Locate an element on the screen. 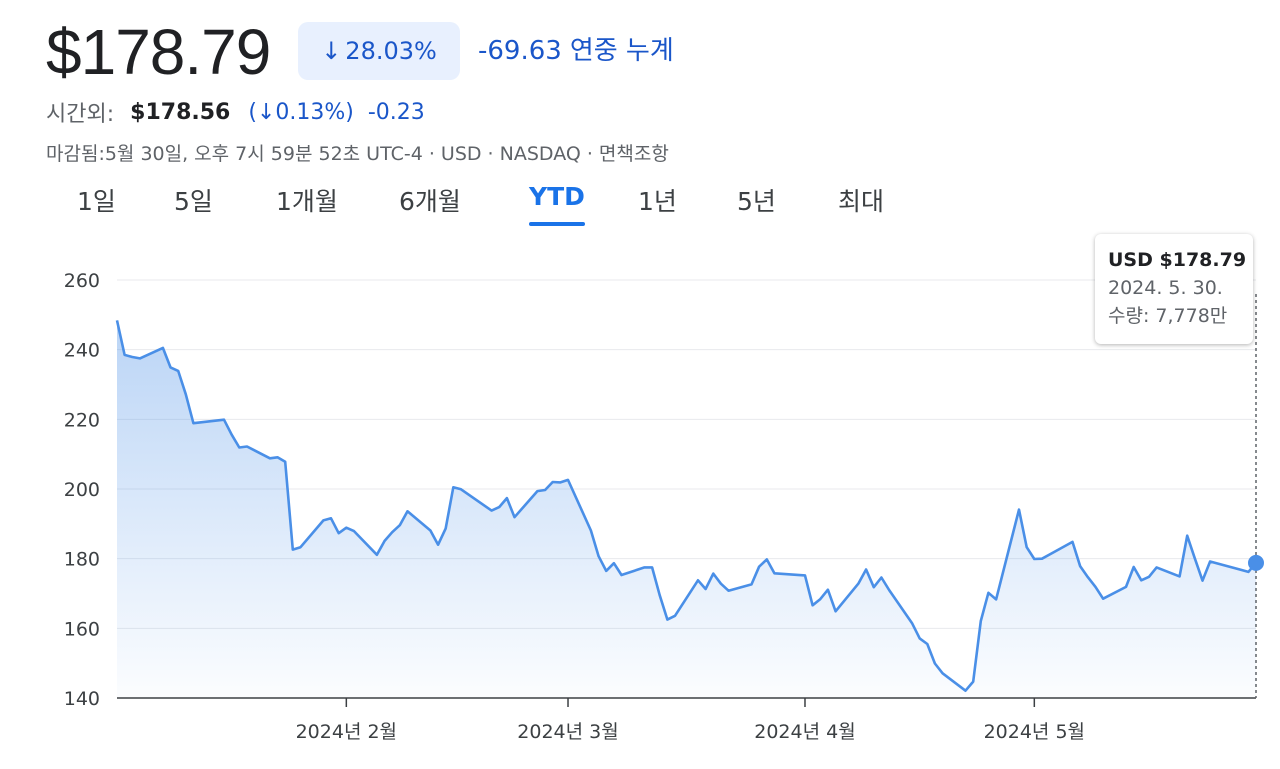 The width and height of the screenshot is (1280, 769). tab-1d: 1일 is located at coordinates (96, 201).